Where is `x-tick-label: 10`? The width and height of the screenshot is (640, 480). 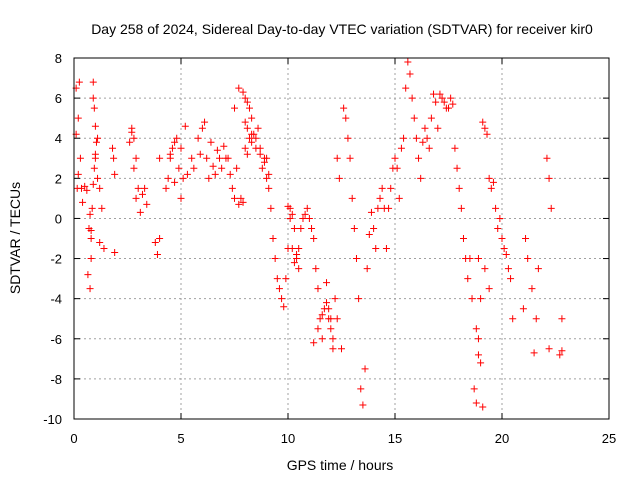
x-tick-label: 10 is located at coordinates (288, 438).